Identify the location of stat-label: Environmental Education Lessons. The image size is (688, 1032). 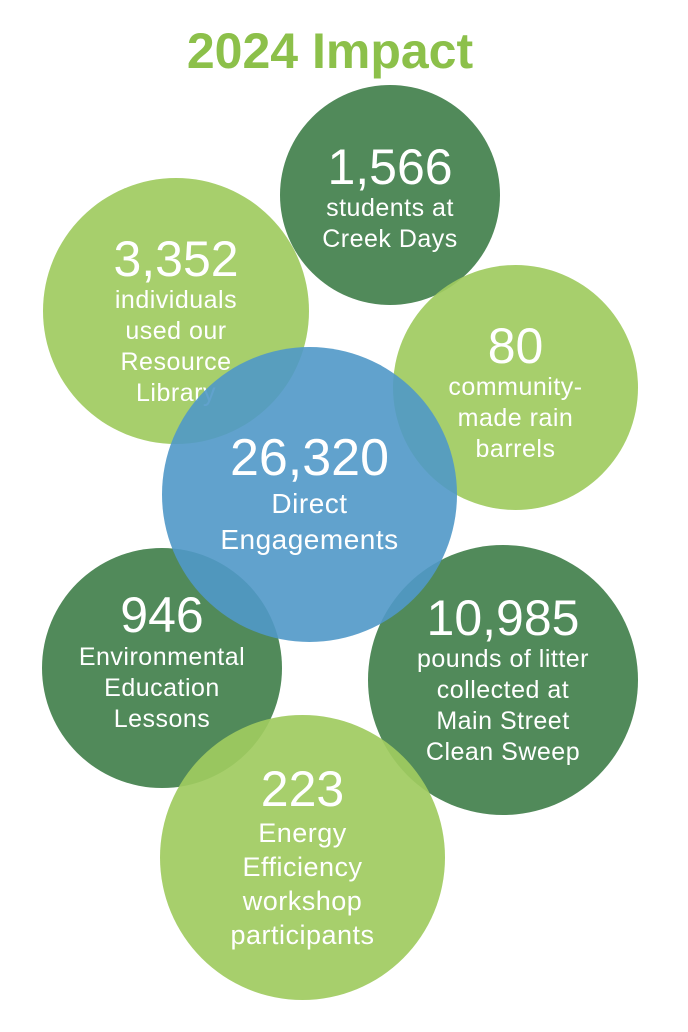
(162, 687).